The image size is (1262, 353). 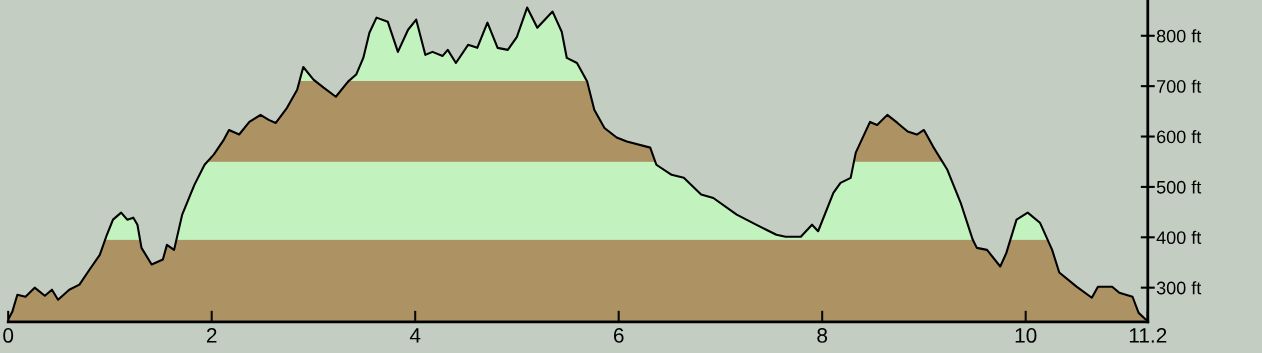 I want to click on y-tick-label: 300 ft, so click(x=1179, y=288).